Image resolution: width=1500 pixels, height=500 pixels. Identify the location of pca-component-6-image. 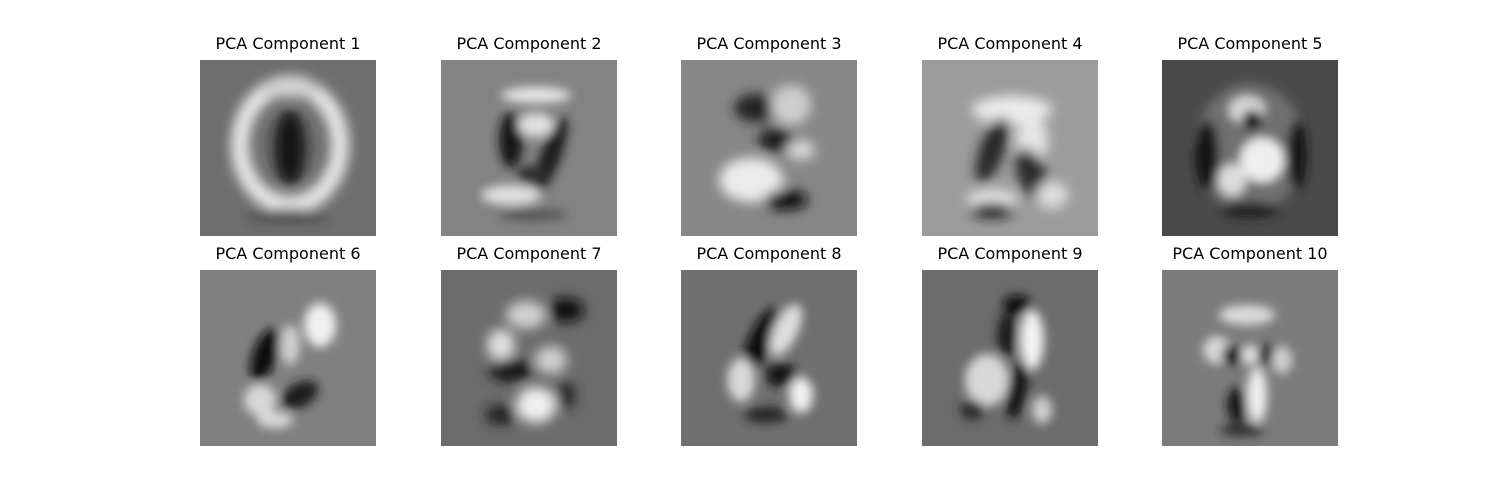
(288, 358).